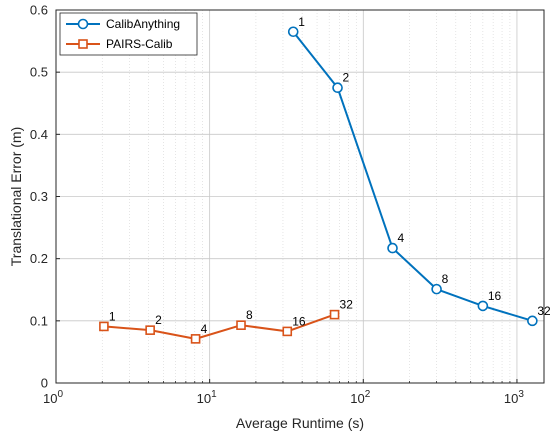  Describe the element at coordinates (143, 24) in the screenshot. I see `legend-label: CalibAnything` at that location.